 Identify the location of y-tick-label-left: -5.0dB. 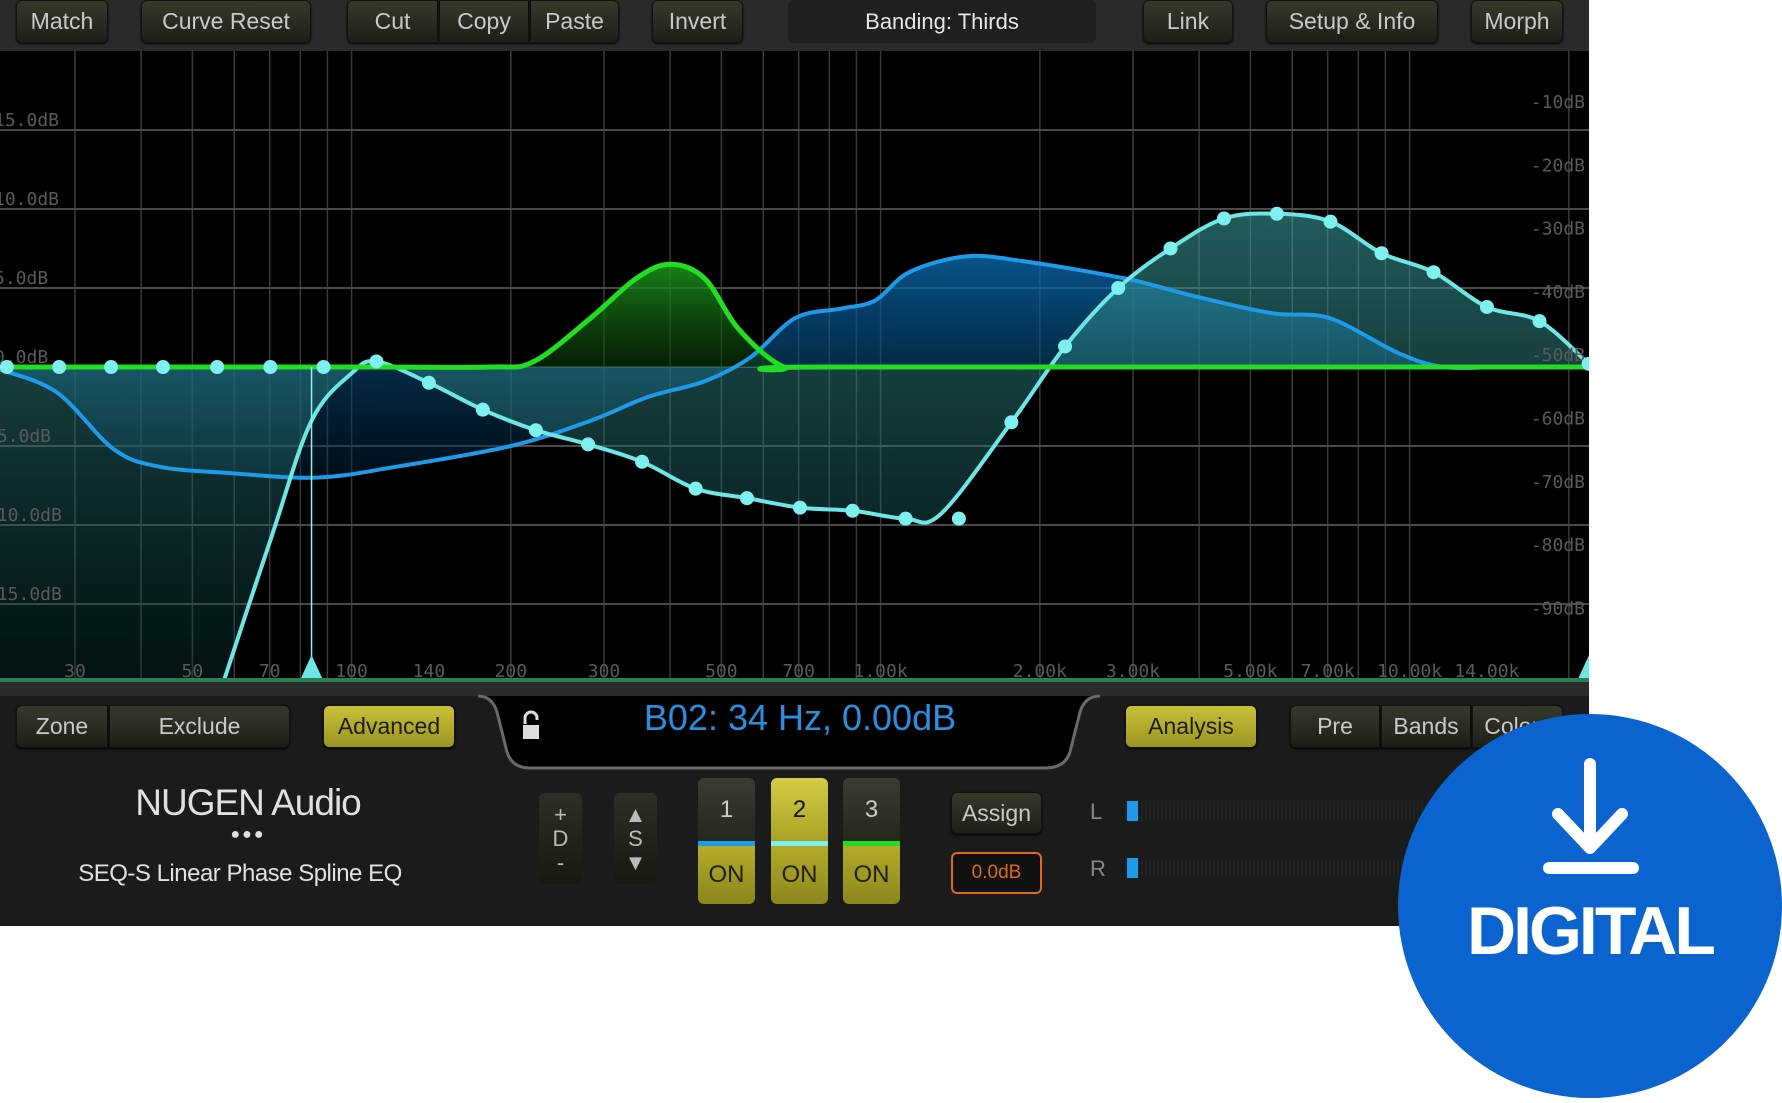
(25, 436).